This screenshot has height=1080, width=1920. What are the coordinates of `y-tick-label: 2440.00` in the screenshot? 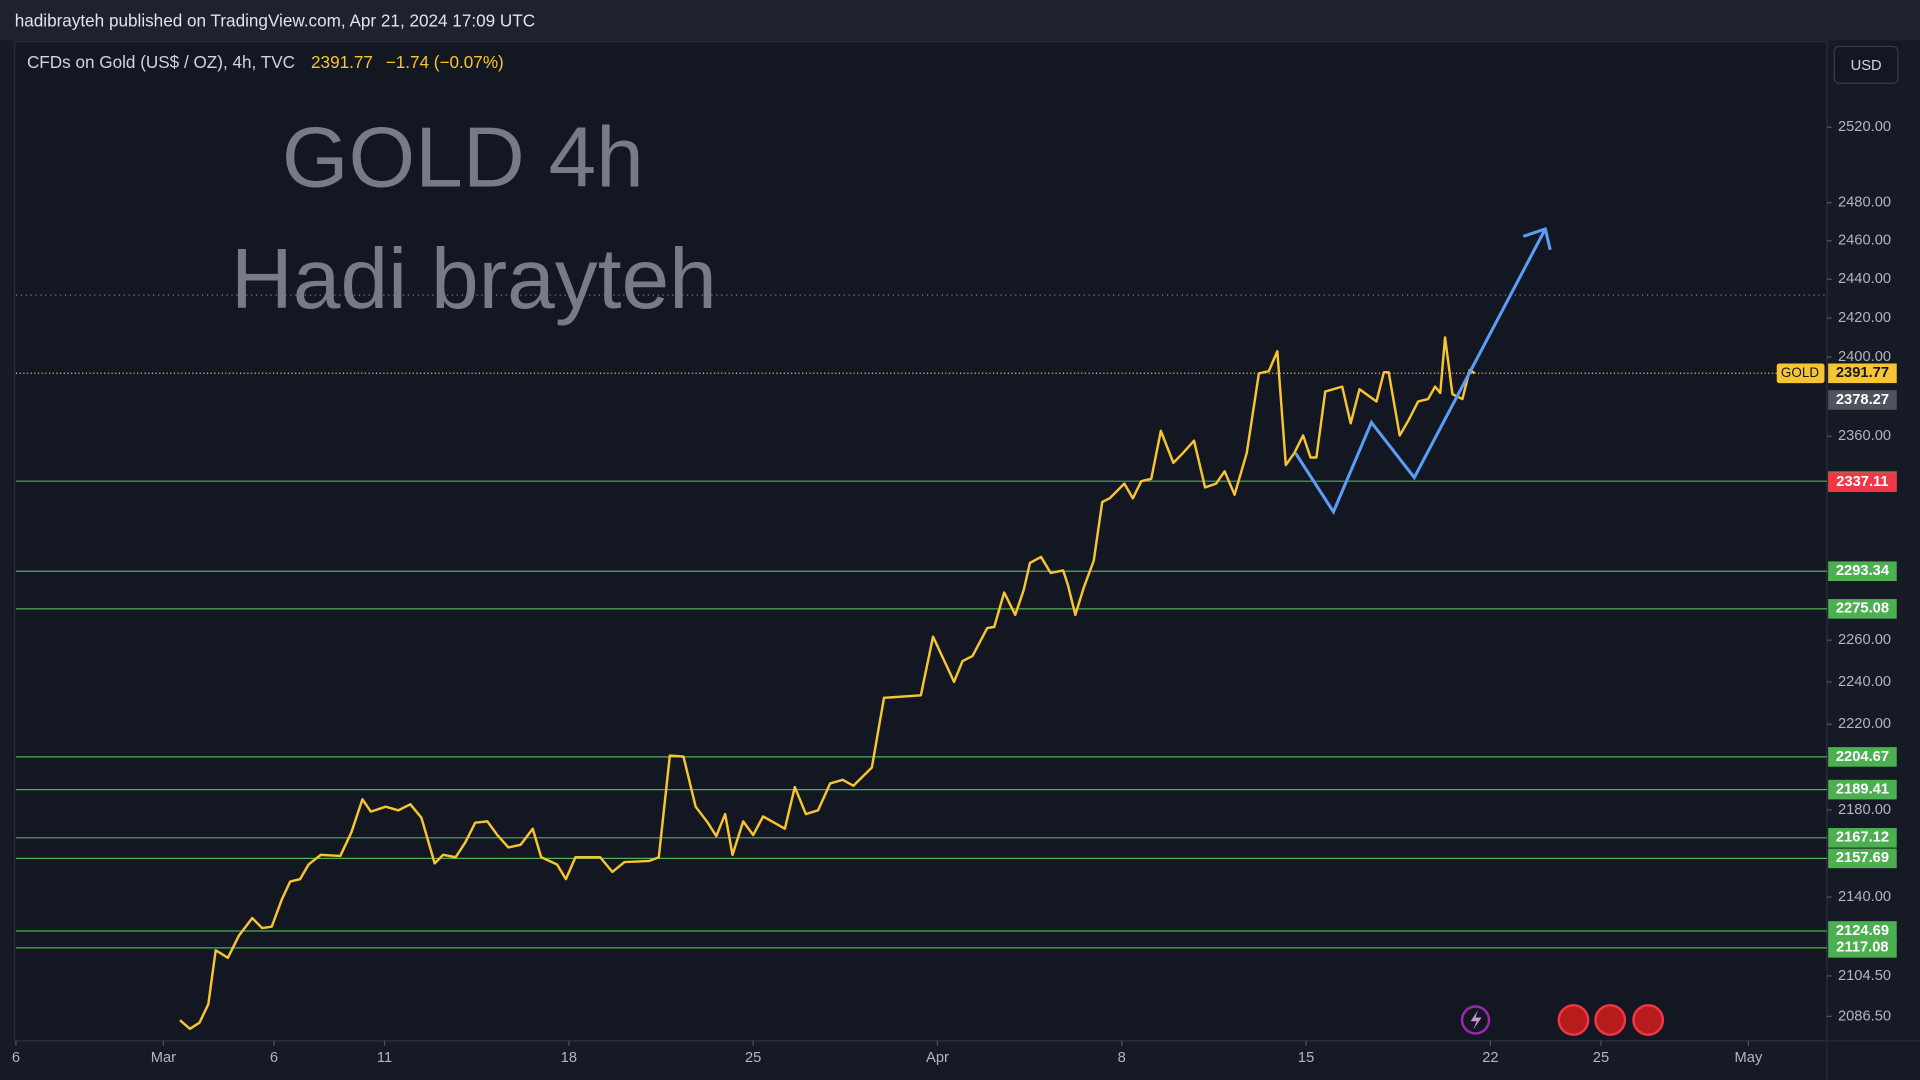 It's located at (1864, 279).